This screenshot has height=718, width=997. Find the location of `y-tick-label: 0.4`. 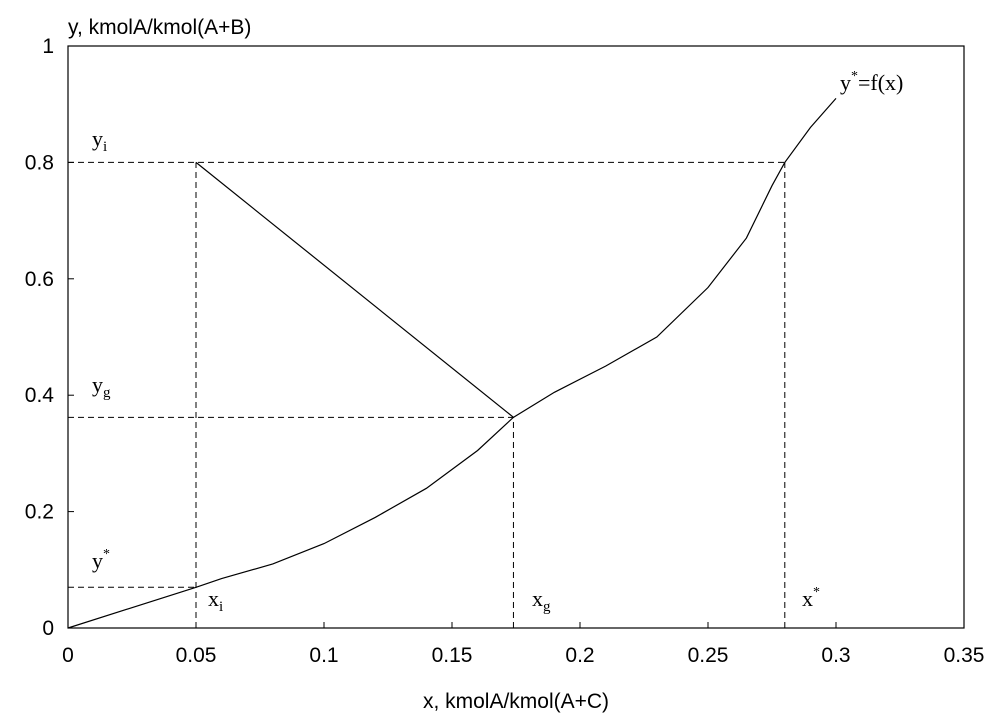

y-tick-label: 0.4 is located at coordinates (40, 395).